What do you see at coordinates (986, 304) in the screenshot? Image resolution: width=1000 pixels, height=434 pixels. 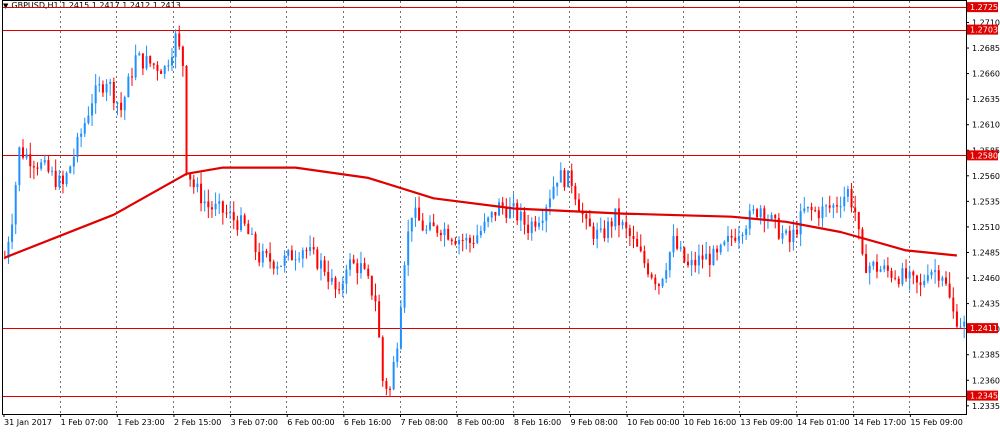 I see `y-tick-label: 1.2435` at bounding box center [986, 304].